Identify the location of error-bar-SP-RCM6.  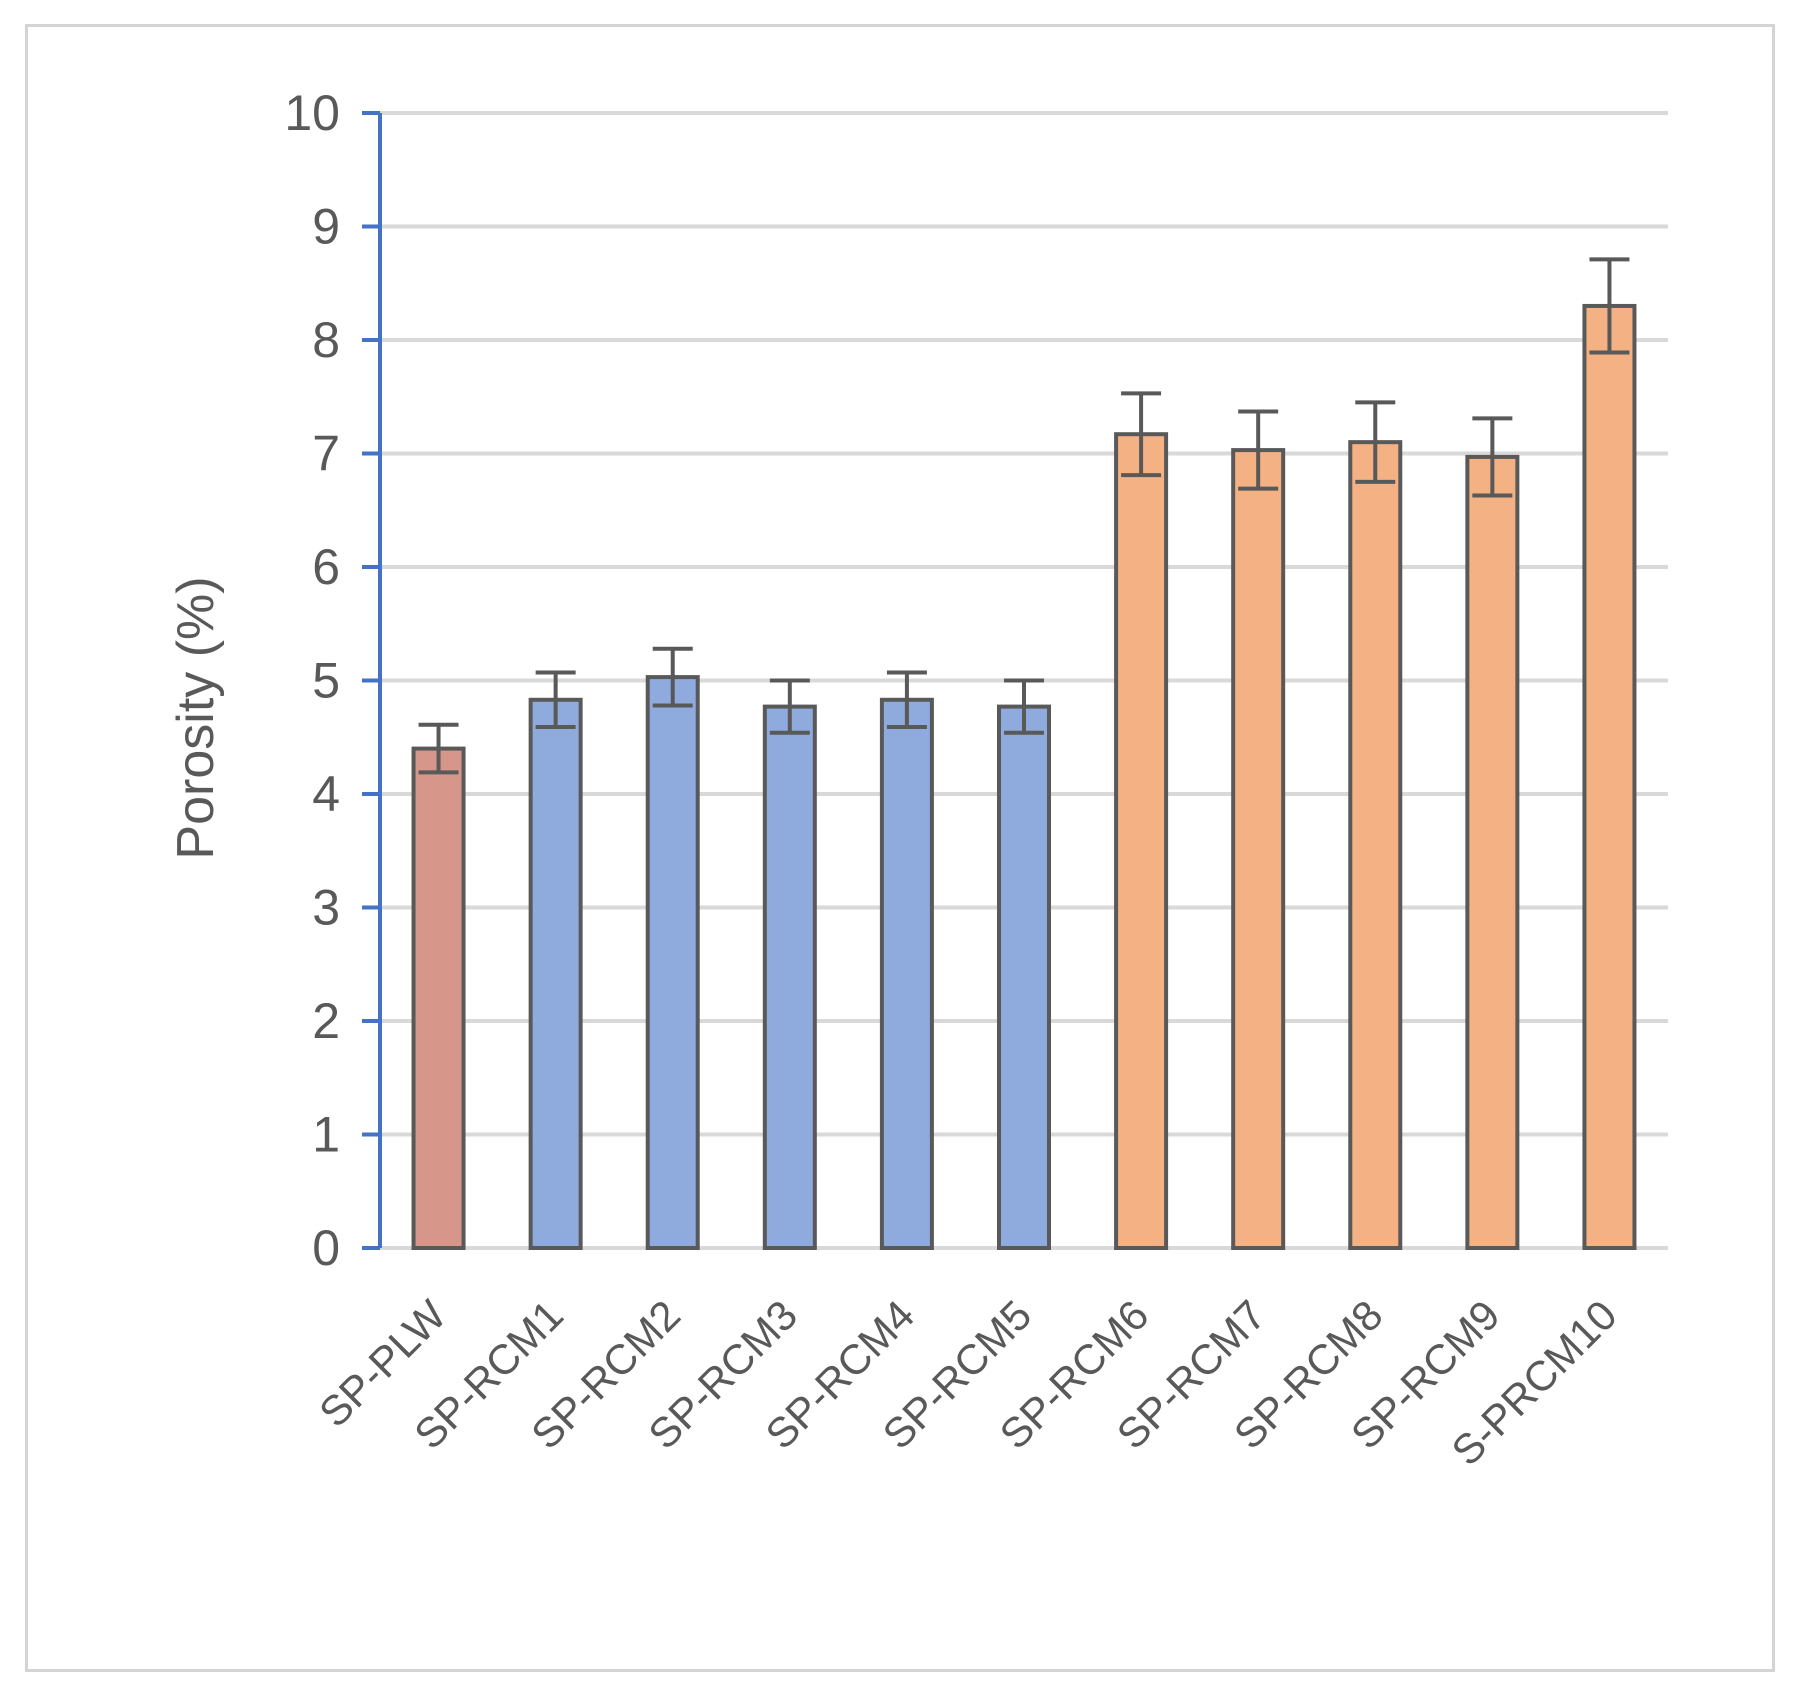
(1141, 434).